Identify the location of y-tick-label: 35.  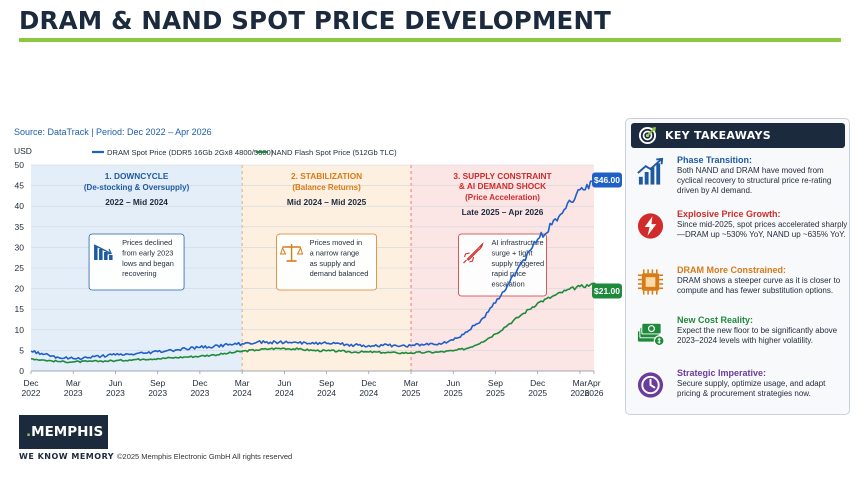
(20, 227).